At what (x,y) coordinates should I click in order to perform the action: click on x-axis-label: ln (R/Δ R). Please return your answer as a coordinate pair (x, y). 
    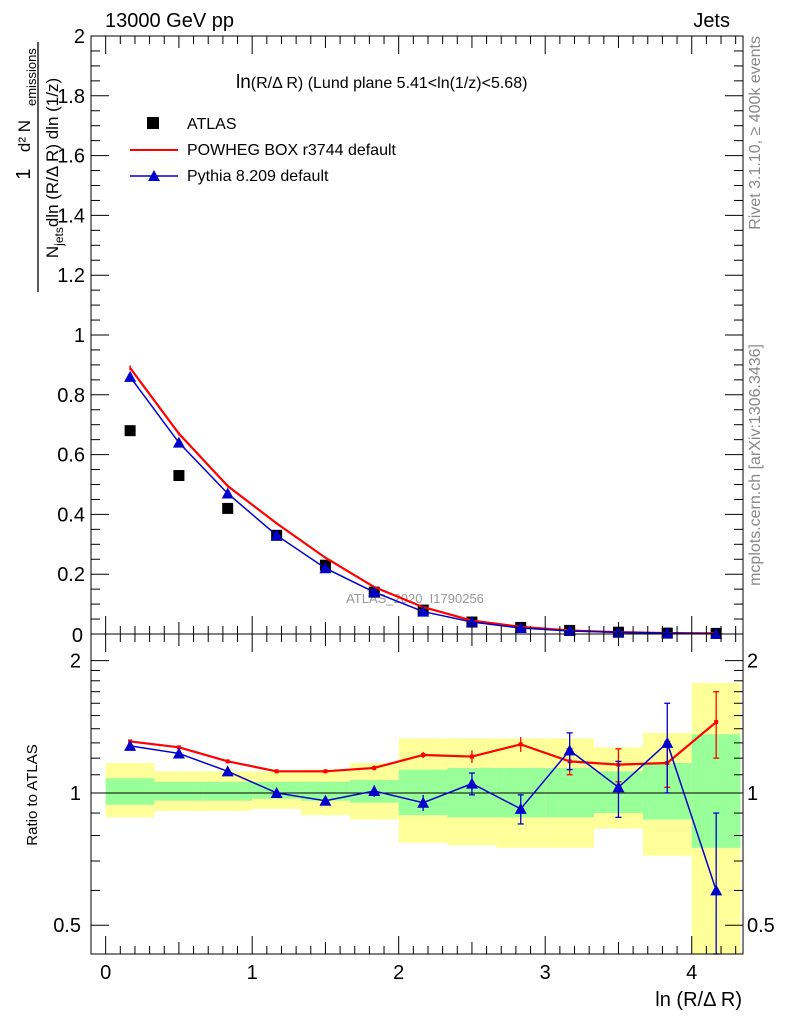
    Looking at the image, I should click on (698, 1000).